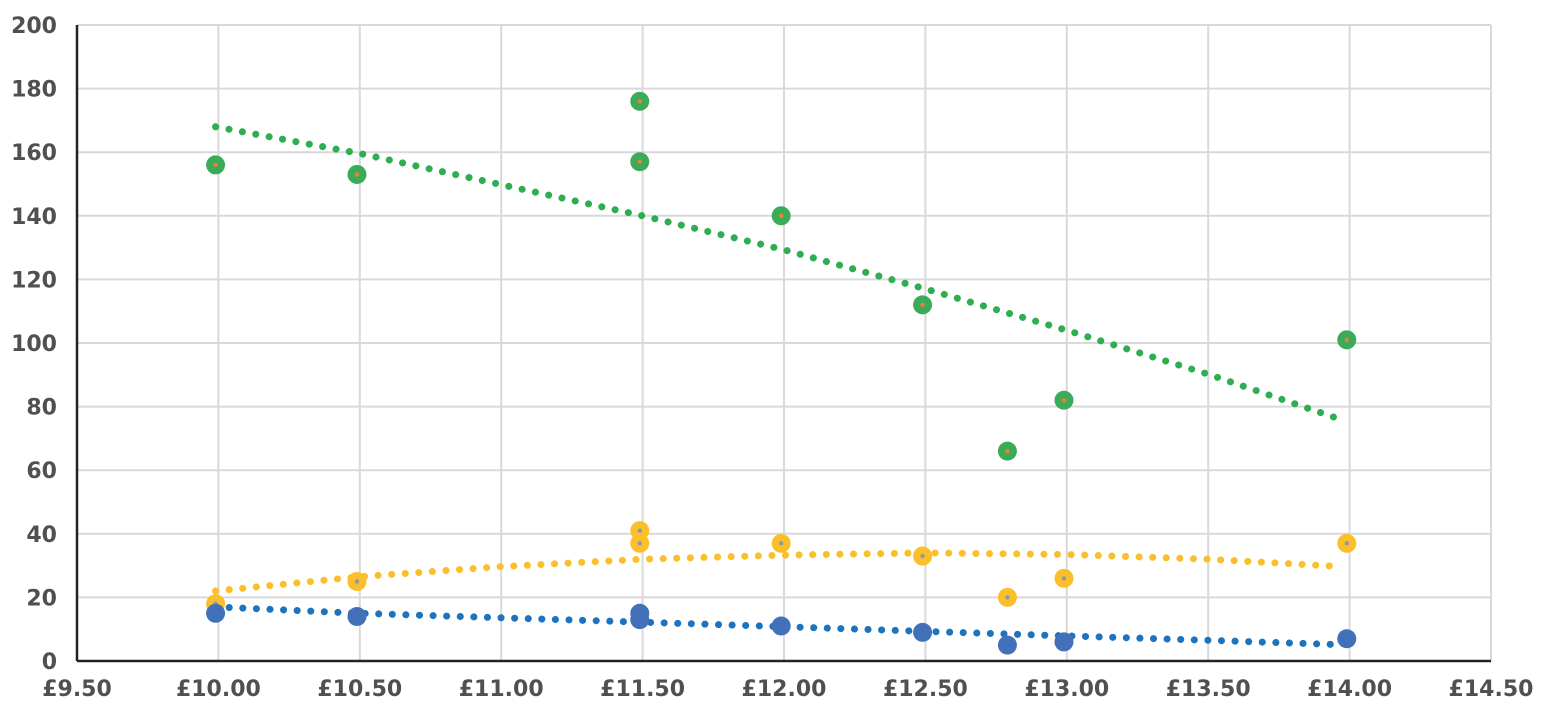  What do you see at coordinates (1208, 689) in the screenshot?
I see `x-tick-label: £13.50` at bounding box center [1208, 689].